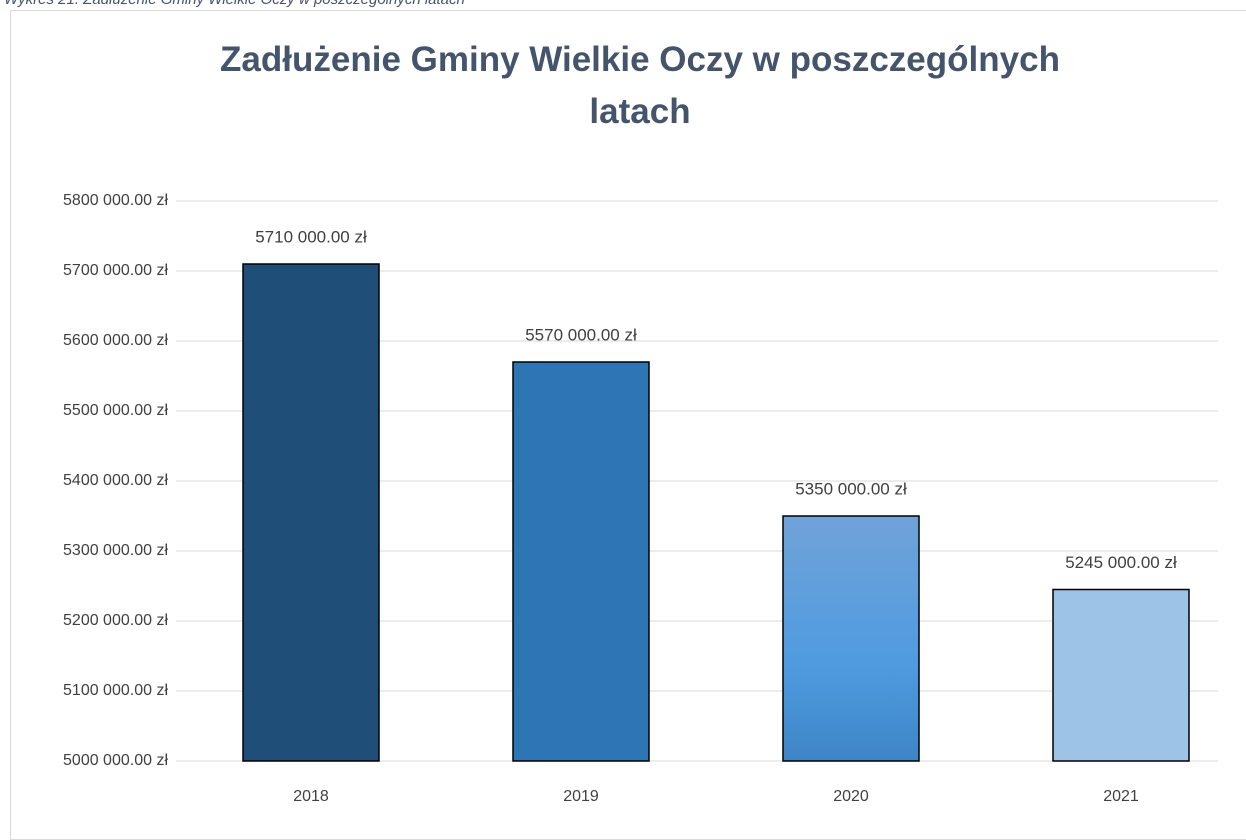 The image size is (1246, 840). I want to click on data-label: 5245 000.00 zł, so click(1121, 562).